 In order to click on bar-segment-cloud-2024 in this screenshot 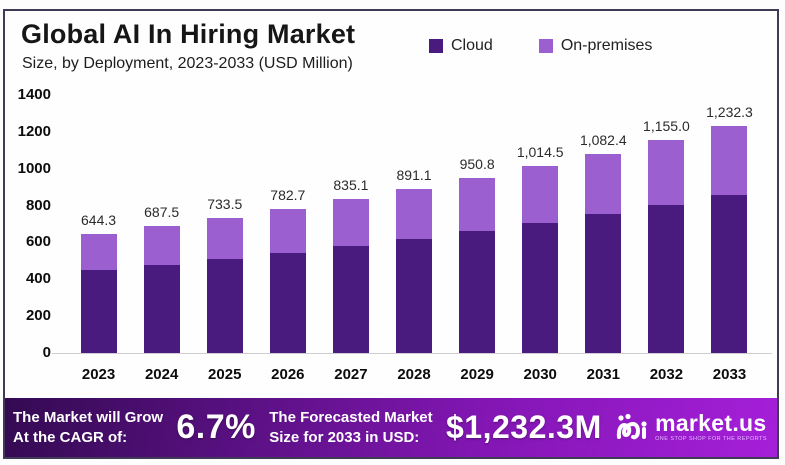, I will do `click(161, 308)`.